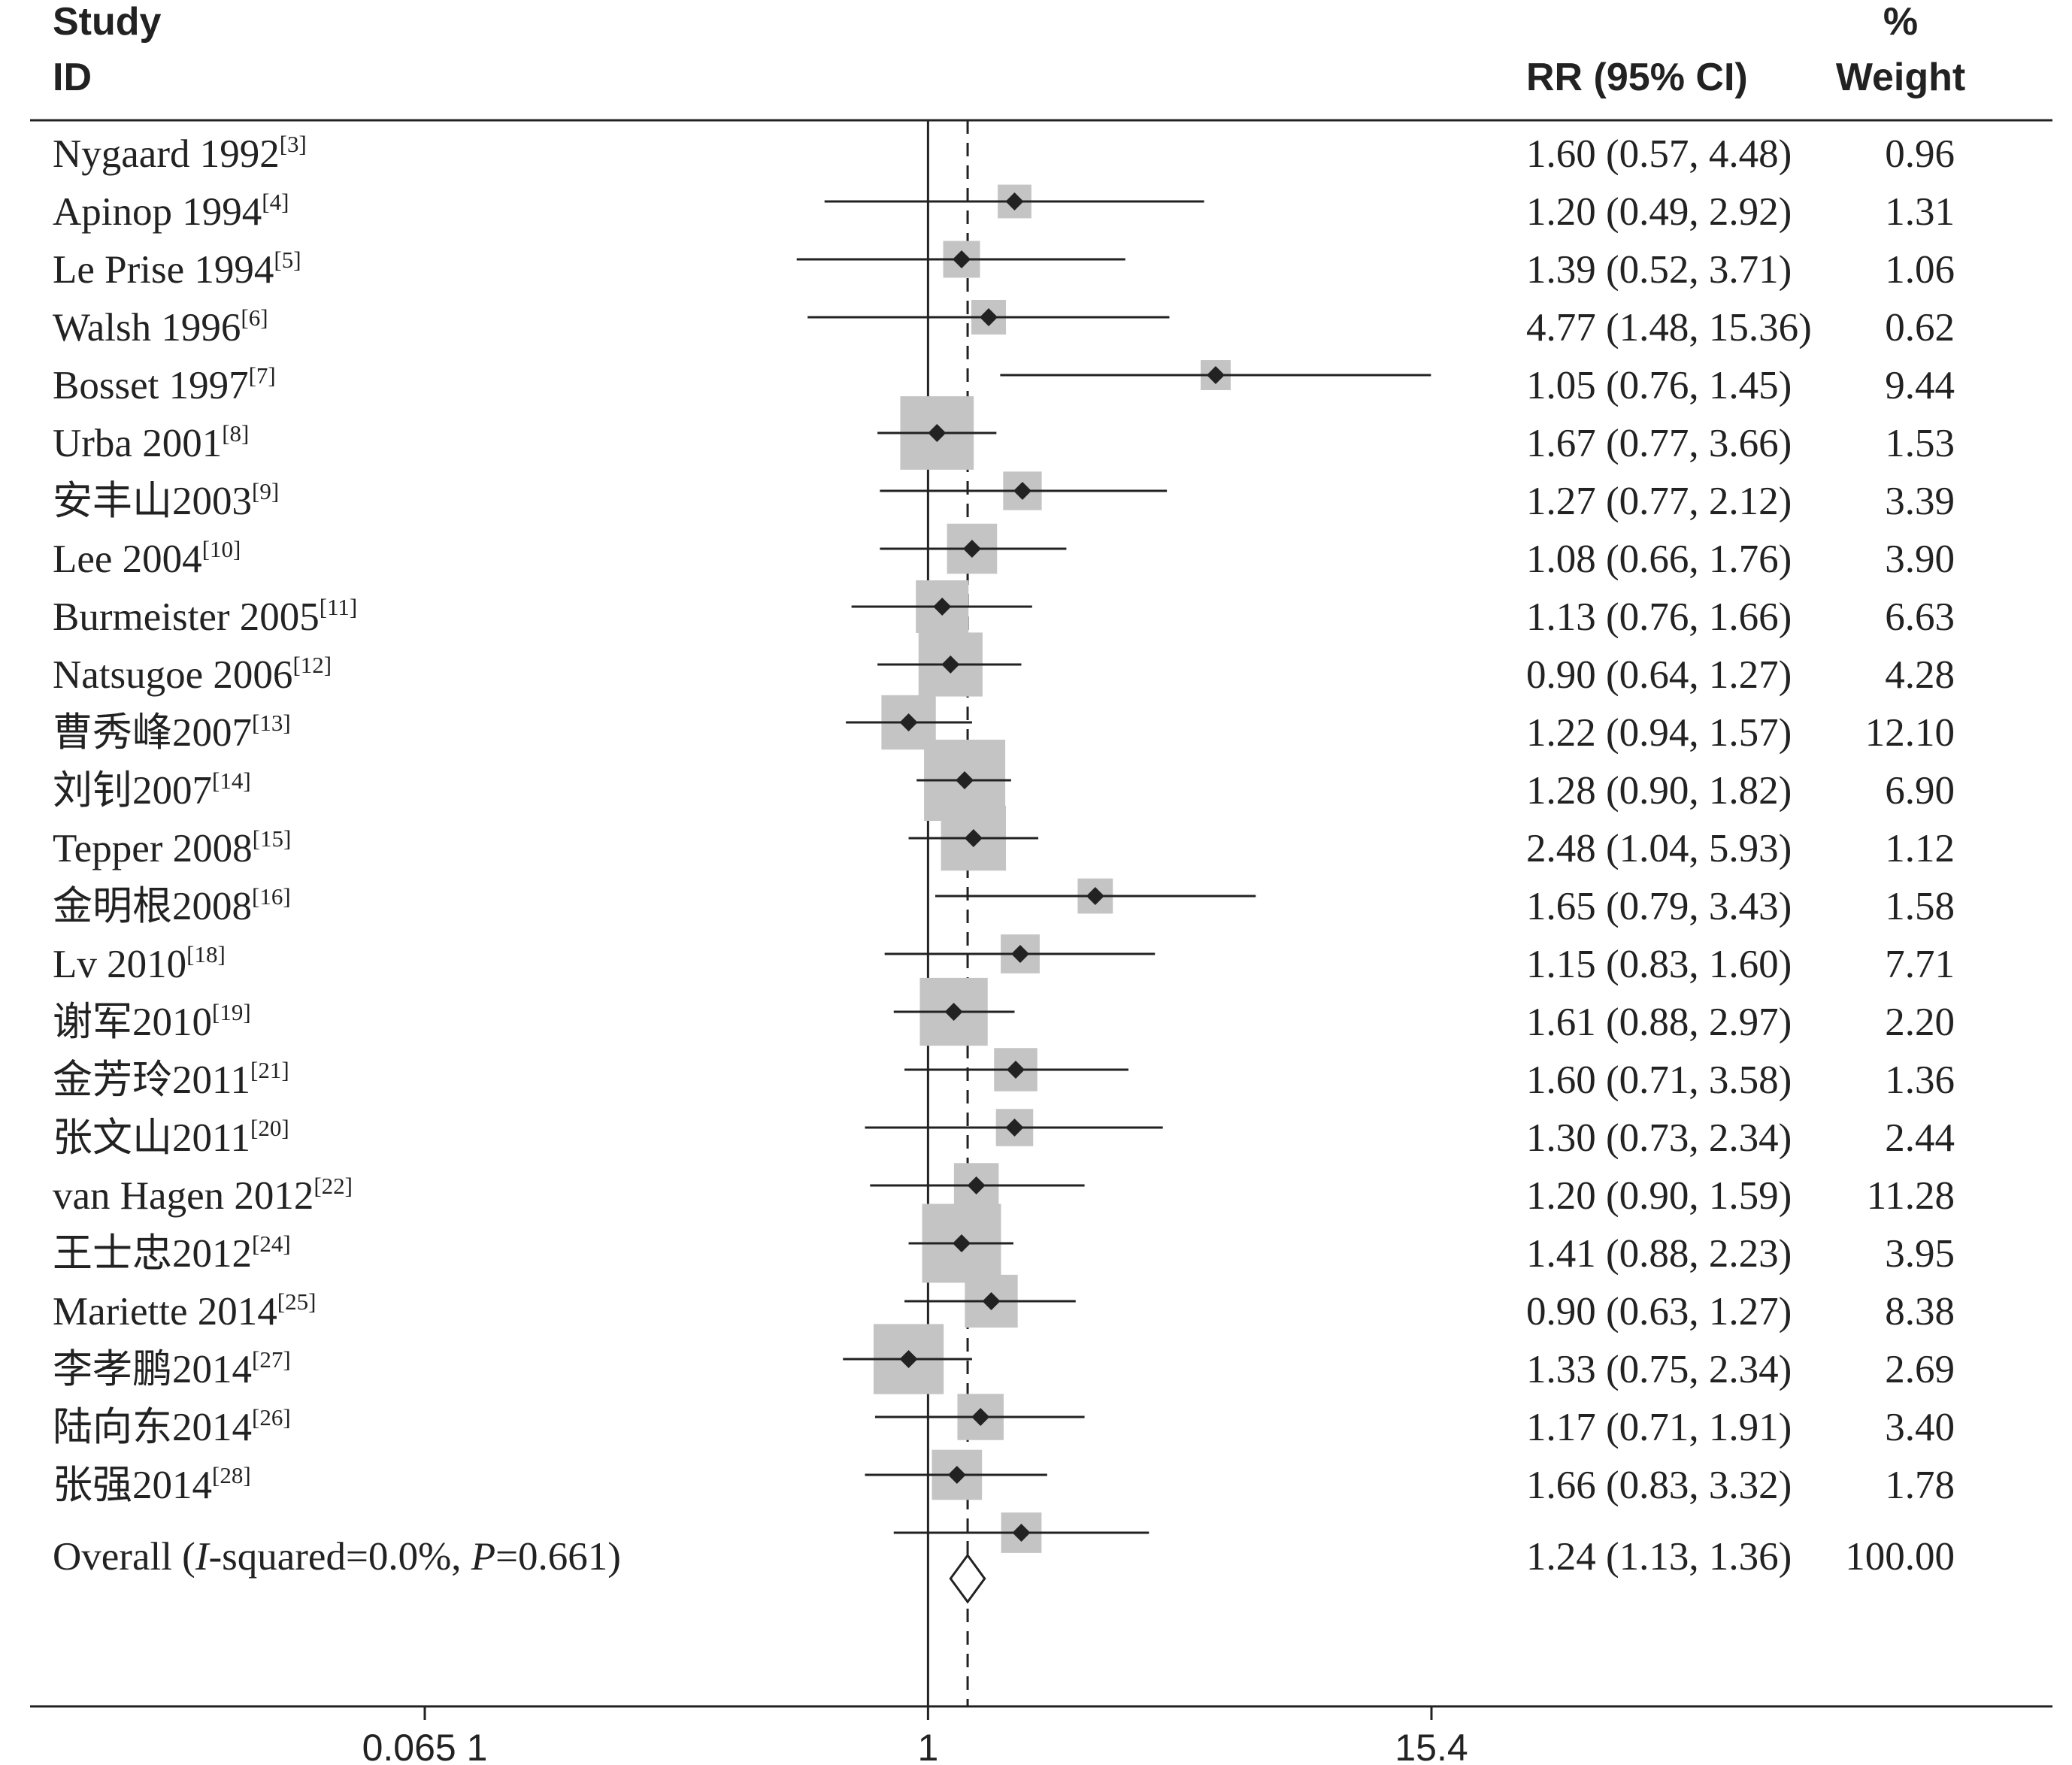 The height and width of the screenshot is (1765, 2072). I want to click on study-row: Burmeister 2005[11] 1.13 (0.76, 1.66) 6.63, so click(1004, 645).